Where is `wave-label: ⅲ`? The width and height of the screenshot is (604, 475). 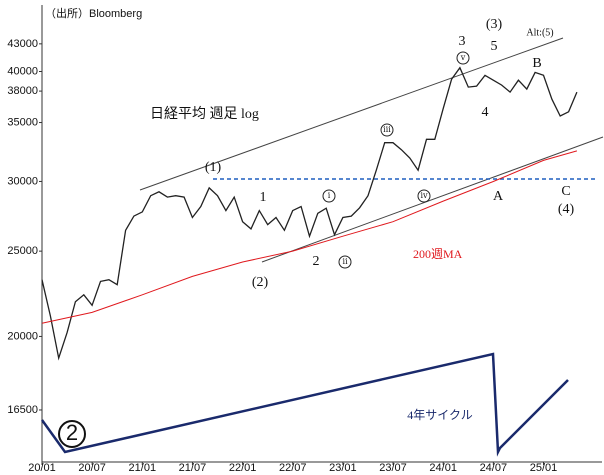
wave-label: ⅲ is located at coordinates (387, 129).